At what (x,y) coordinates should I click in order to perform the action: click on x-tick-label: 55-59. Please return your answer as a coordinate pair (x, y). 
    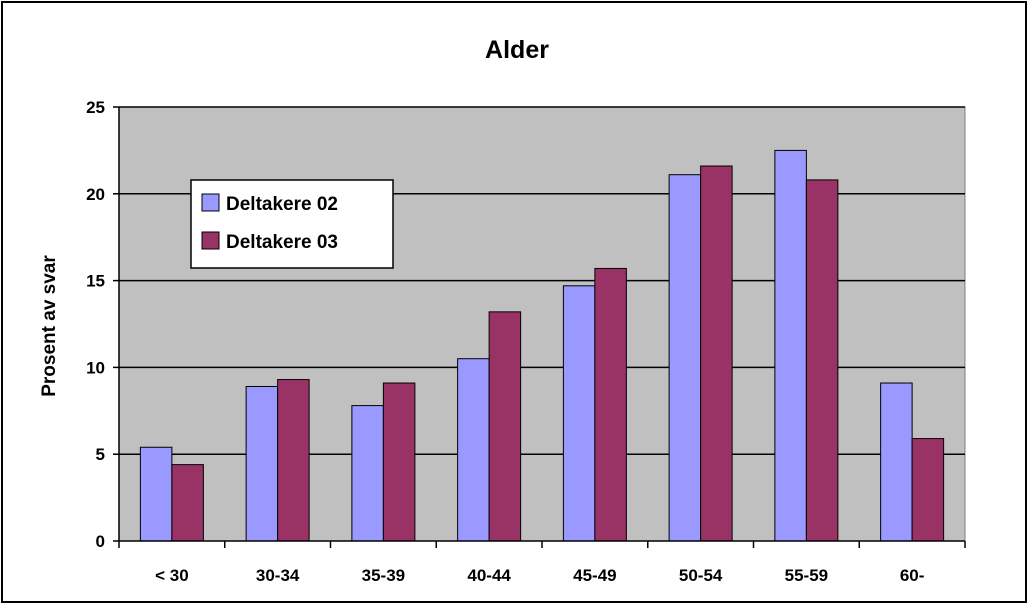
    Looking at the image, I should click on (806, 575).